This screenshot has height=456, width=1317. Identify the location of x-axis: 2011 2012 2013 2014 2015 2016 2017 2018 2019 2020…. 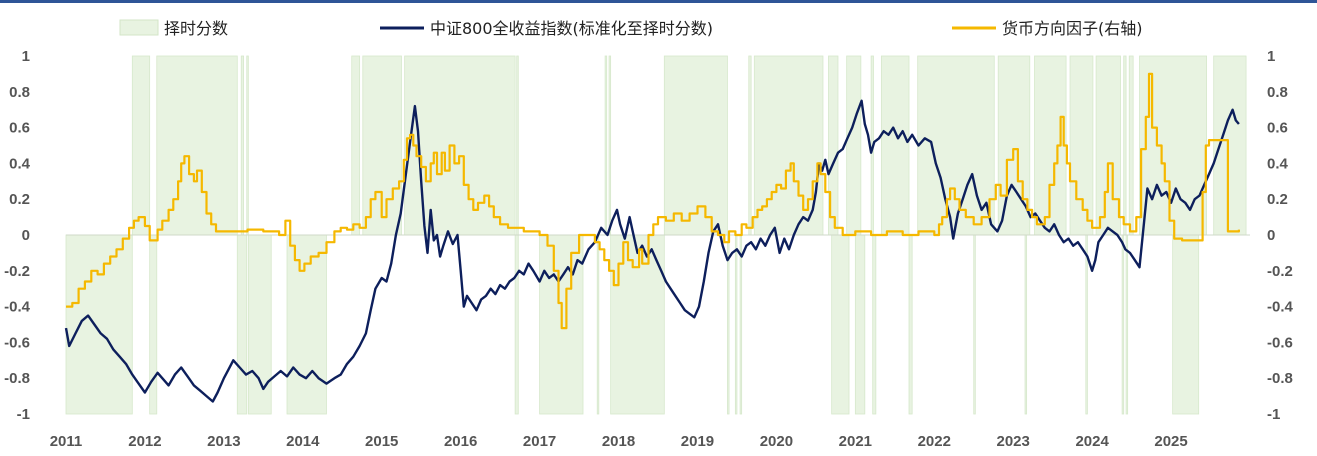
(619, 441).